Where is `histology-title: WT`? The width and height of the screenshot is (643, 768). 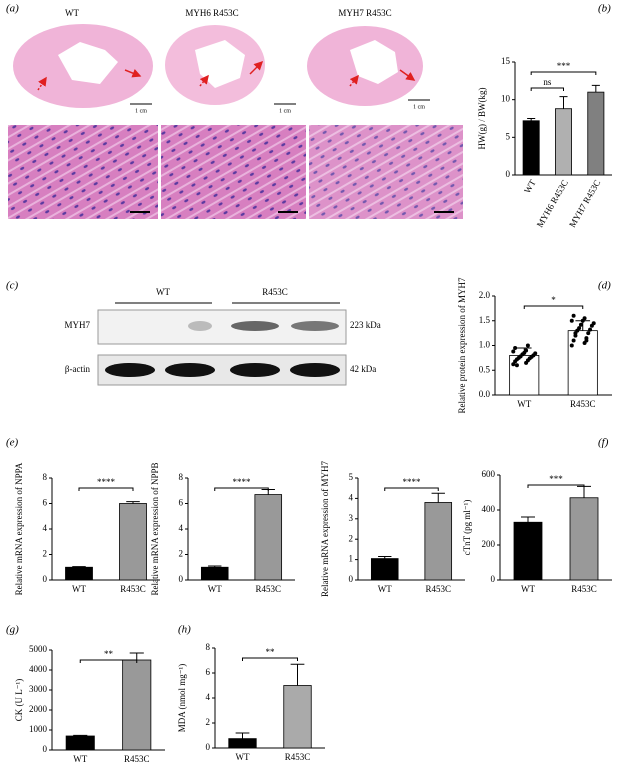 histology-title: WT is located at coordinates (72, 13).